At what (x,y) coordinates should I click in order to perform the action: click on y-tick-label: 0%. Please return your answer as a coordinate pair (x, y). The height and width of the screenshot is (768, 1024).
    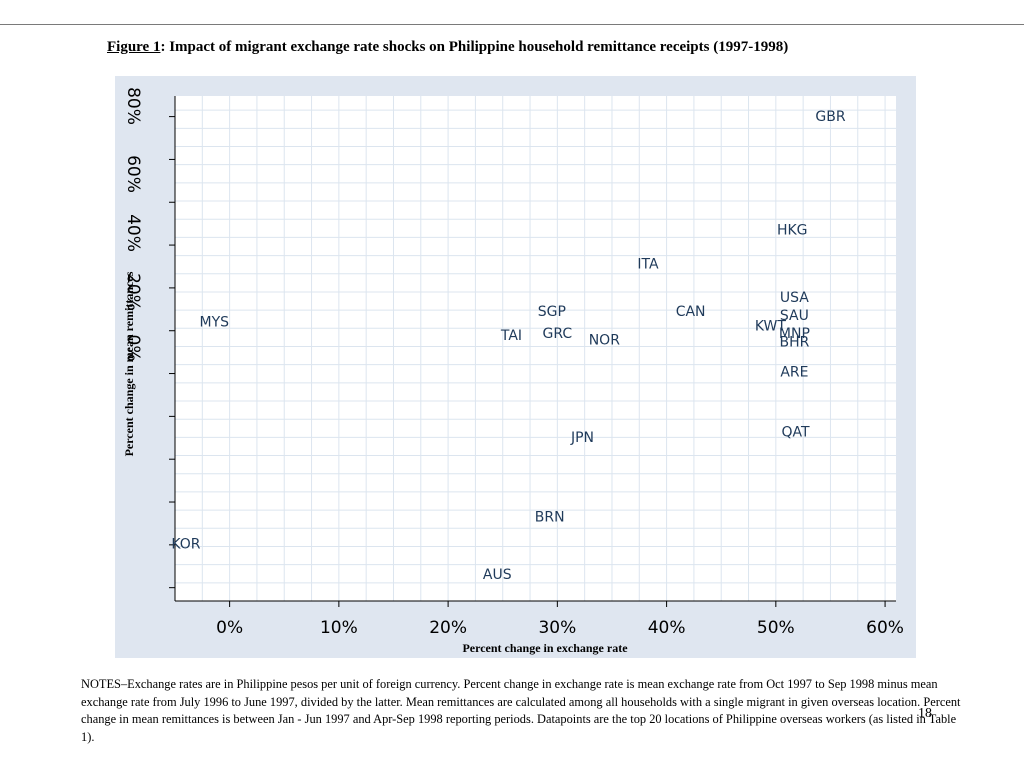
    Looking at the image, I should click on (133, 348).